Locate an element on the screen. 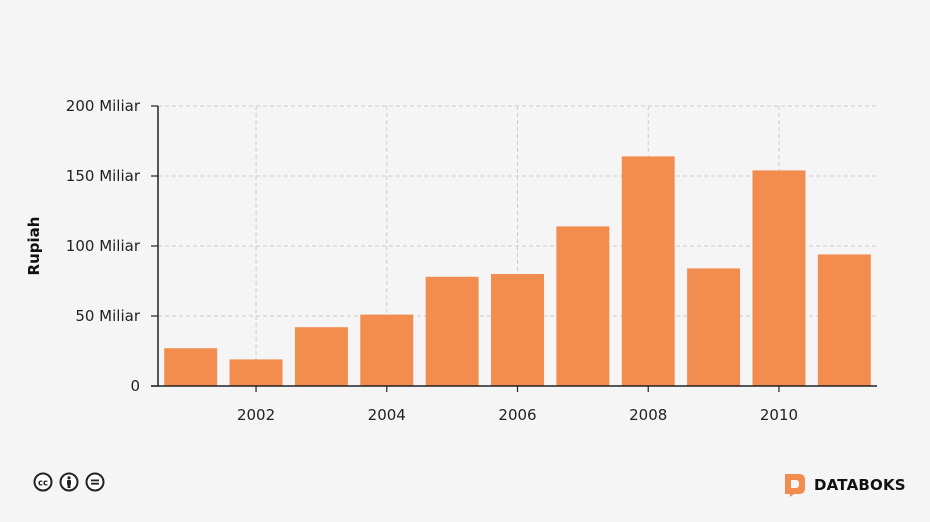 The height and width of the screenshot is (522, 930). databoks-brand: DATABOKS is located at coordinates (844, 485).